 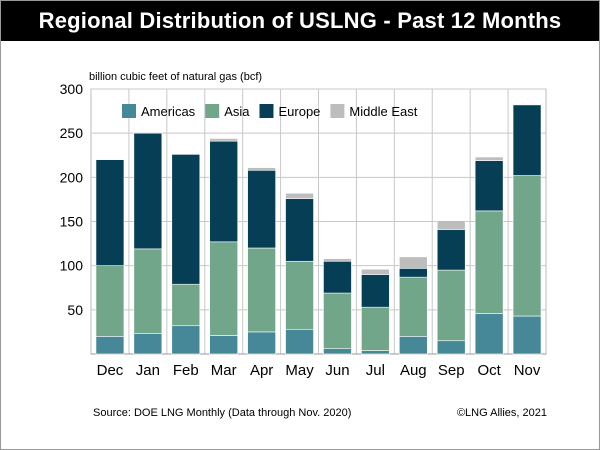 What do you see at coordinates (299, 295) in the screenshot?
I see `bar-asia-may` at bounding box center [299, 295].